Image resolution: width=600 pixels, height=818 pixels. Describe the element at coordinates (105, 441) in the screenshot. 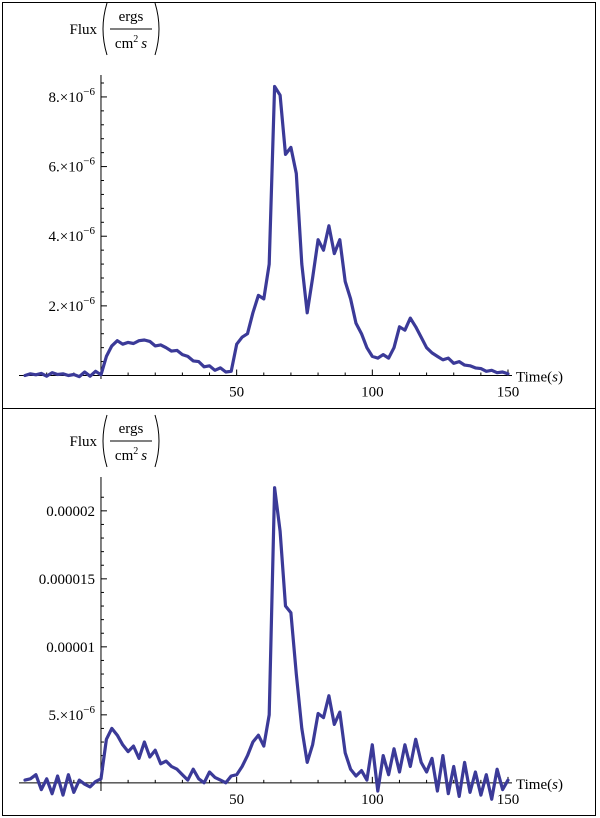

I see `bottom-y-label-paren-left` at that location.